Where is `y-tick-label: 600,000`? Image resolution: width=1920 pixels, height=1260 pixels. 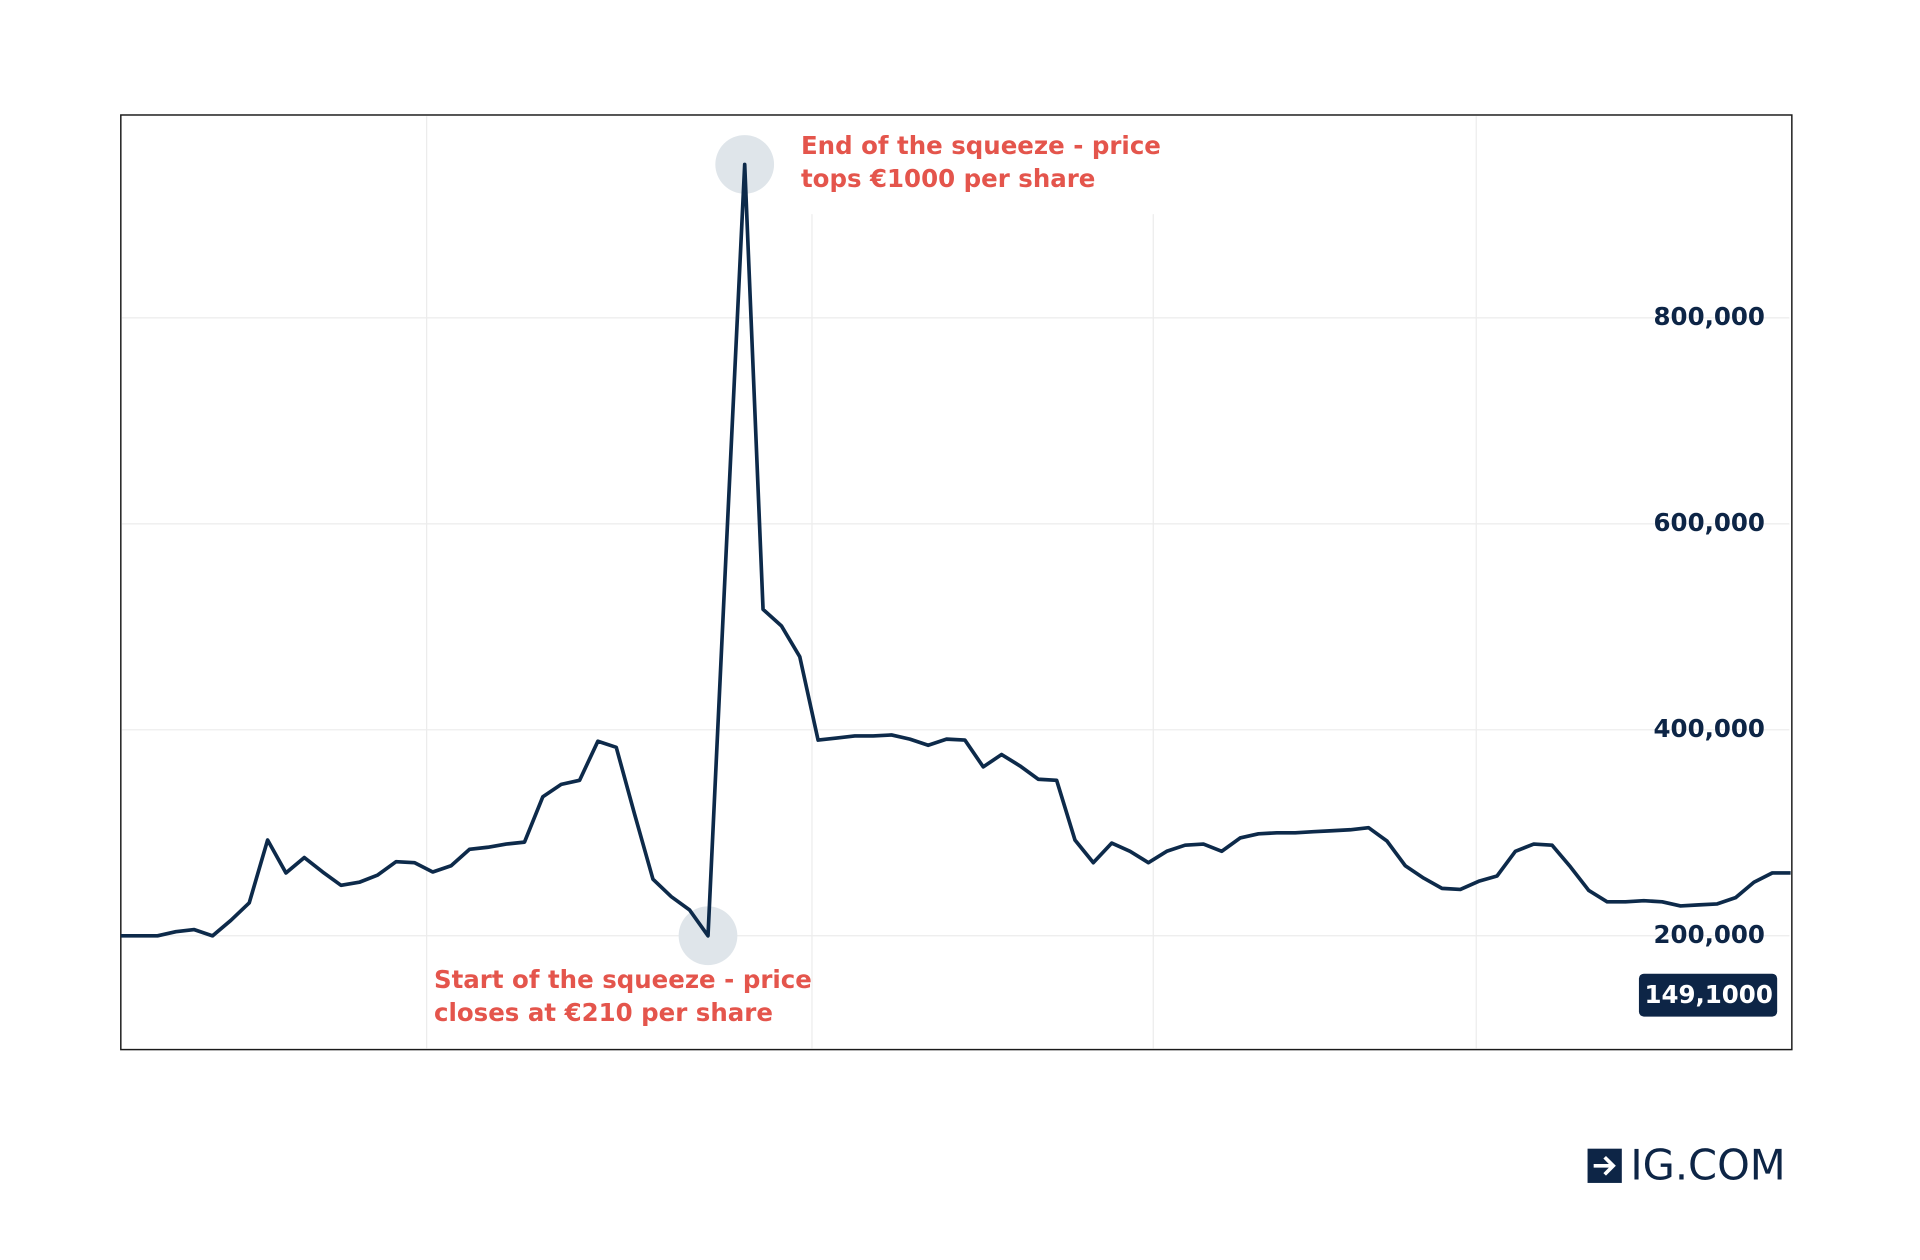 y-tick-label: 600,000 is located at coordinates (1709, 522).